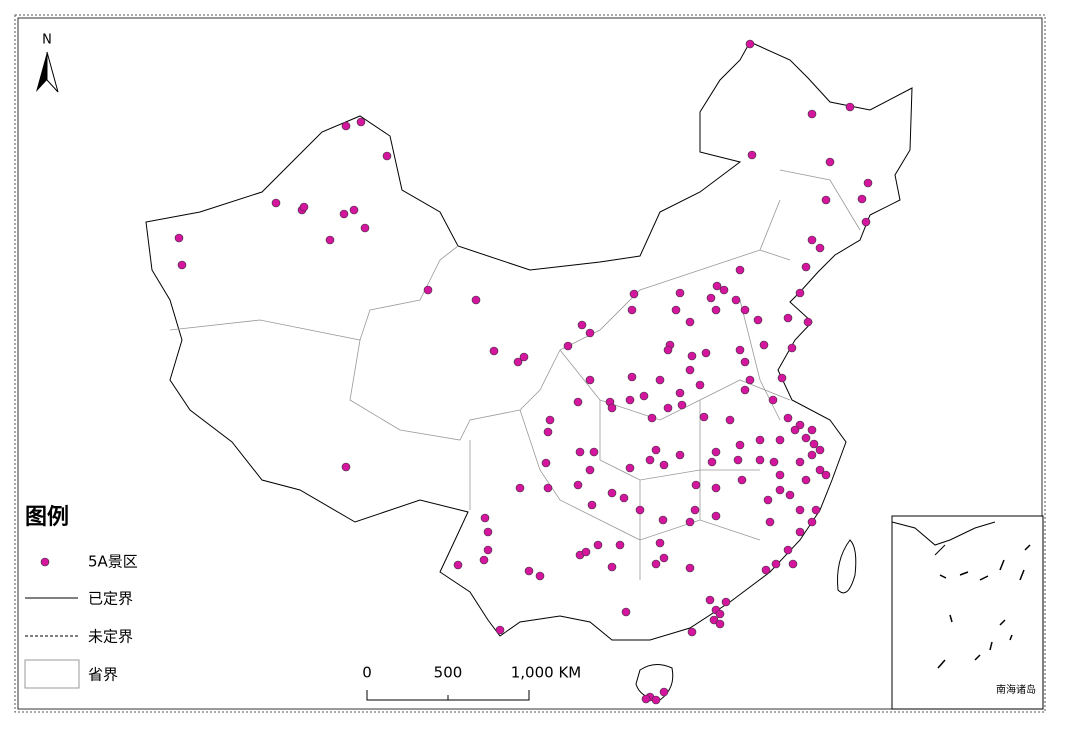  What do you see at coordinates (367, 673) in the screenshot?
I see `scale-label: 0` at bounding box center [367, 673].